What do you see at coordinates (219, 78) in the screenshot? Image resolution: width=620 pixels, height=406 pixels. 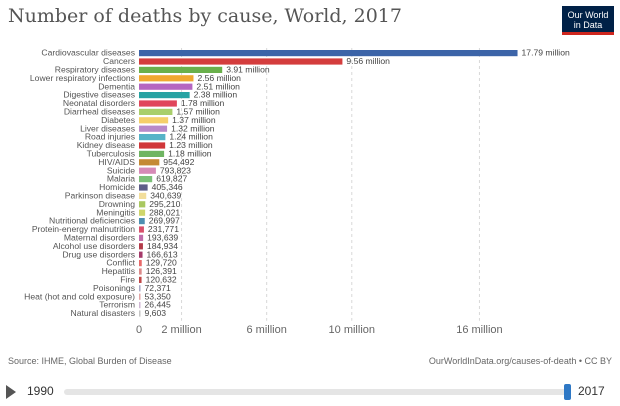 I see `value-label: 2.56 million` at bounding box center [219, 78].